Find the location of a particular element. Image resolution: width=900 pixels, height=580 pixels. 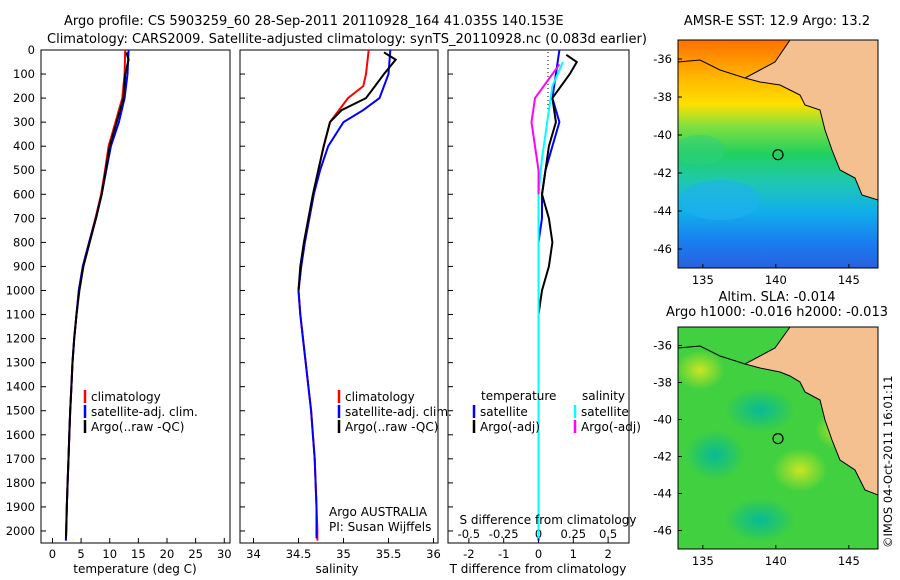

s-tick-label: 0.25 is located at coordinates (574, 534).